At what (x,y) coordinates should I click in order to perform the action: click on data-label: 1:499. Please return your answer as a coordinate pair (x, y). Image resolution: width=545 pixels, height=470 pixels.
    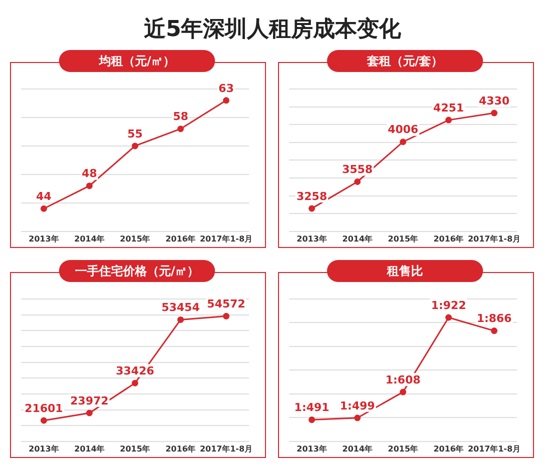
    Looking at the image, I should click on (357, 405).